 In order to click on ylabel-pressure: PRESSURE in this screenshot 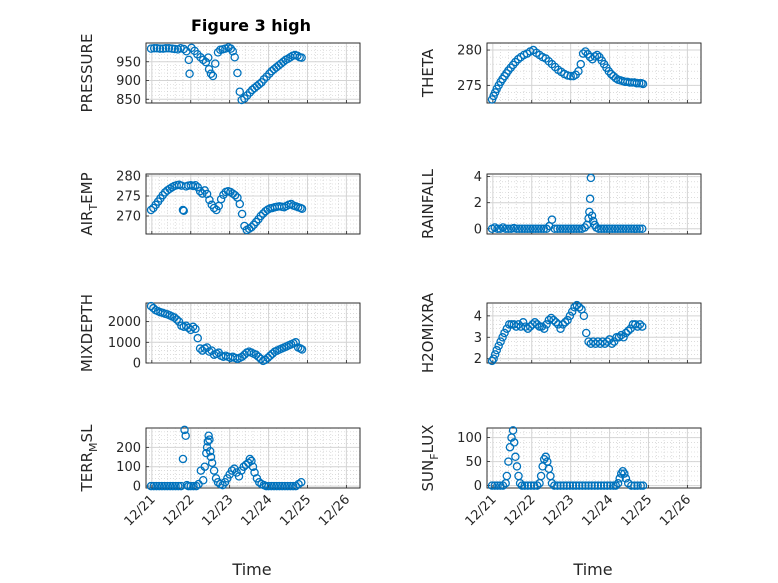, I will do `click(87, 73)`.